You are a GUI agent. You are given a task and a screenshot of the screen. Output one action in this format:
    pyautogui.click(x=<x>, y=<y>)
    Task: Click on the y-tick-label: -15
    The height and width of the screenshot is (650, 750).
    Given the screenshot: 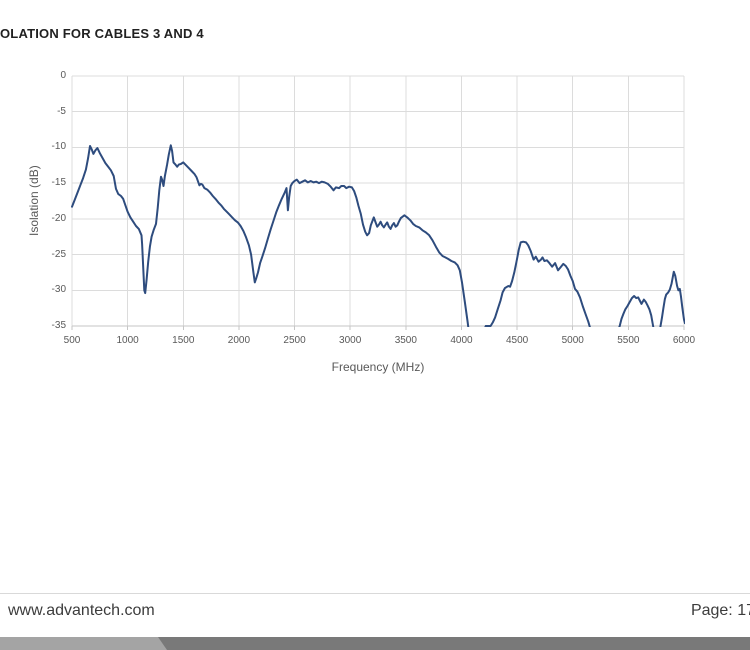 What is the action you would take?
    pyautogui.click(x=58, y=183)
    